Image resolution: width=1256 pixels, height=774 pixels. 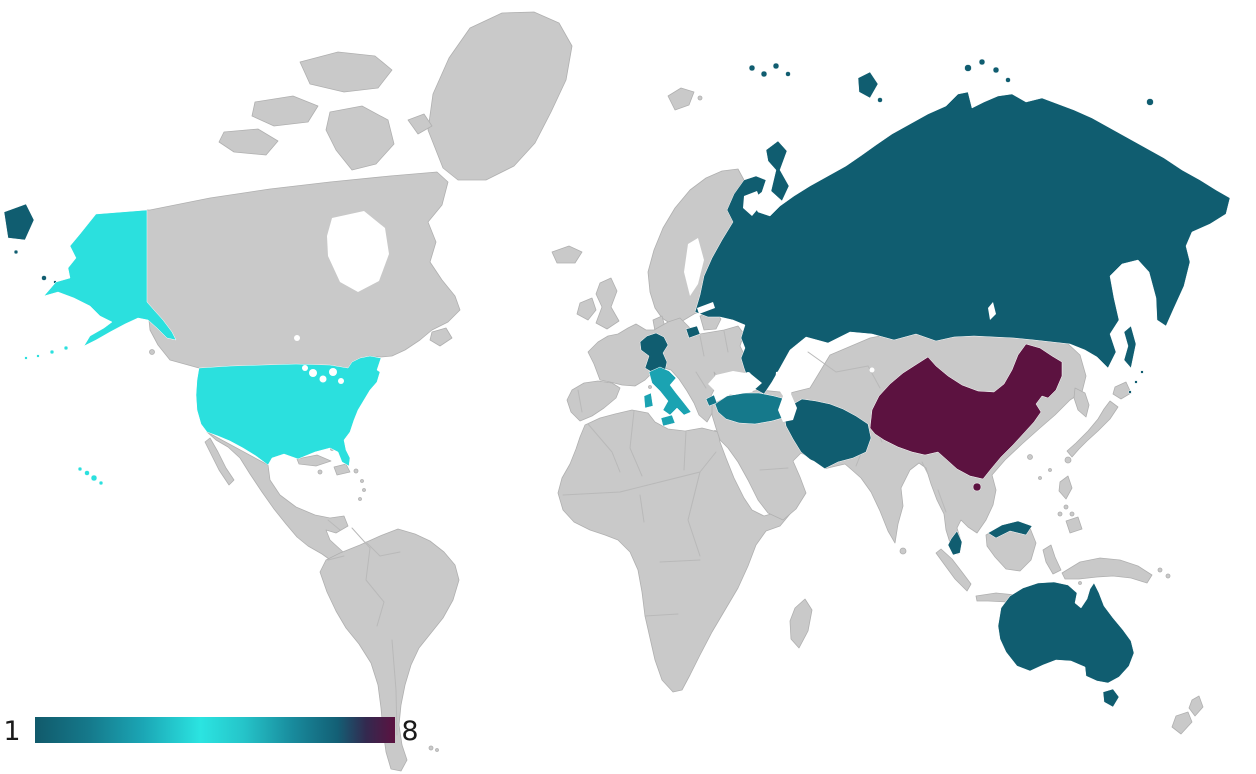 What do you see at coordinates (801, 623) in the screenshot?
I see `madagascar` at bounding box center [801, 623].